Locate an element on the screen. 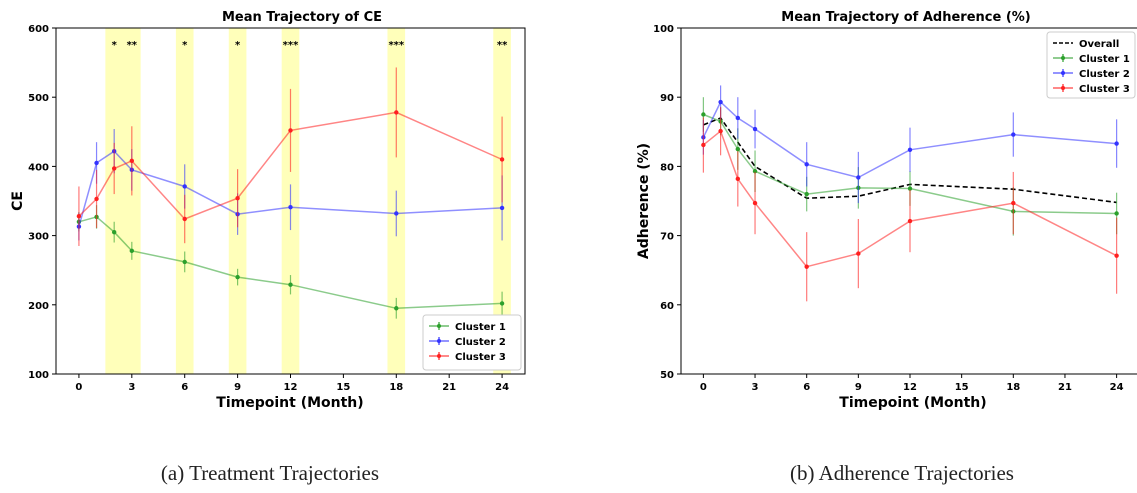 The height and width of the screenshot is (493, 1137). adherence-chart-title: Mean Trajectory of Adherence (%) is located at coordinates (905, 17).